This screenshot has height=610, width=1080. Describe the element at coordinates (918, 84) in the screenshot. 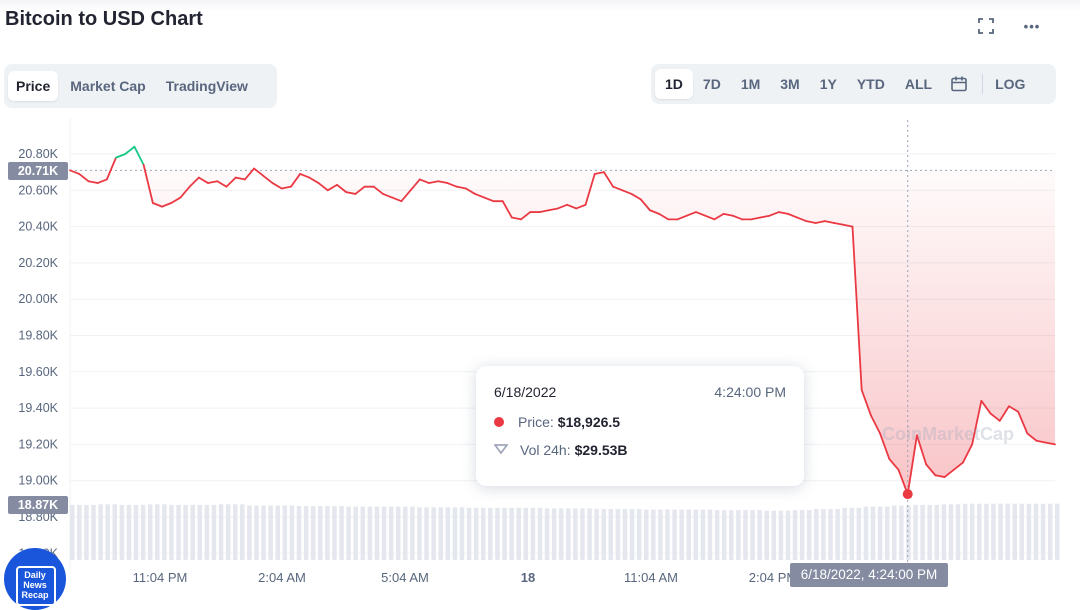

I see `range-all: ALL` at that location.